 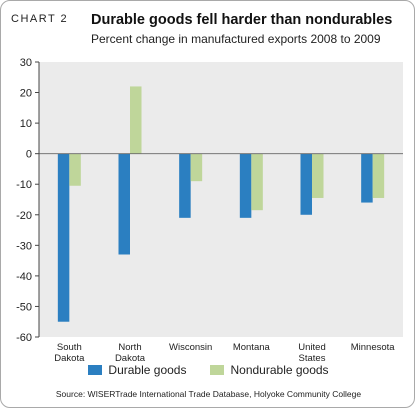 What do you see at coordinates (217, 370) in the screenshot?
I see `legend-swatch-nondurable` at bounding box center [217, 370].